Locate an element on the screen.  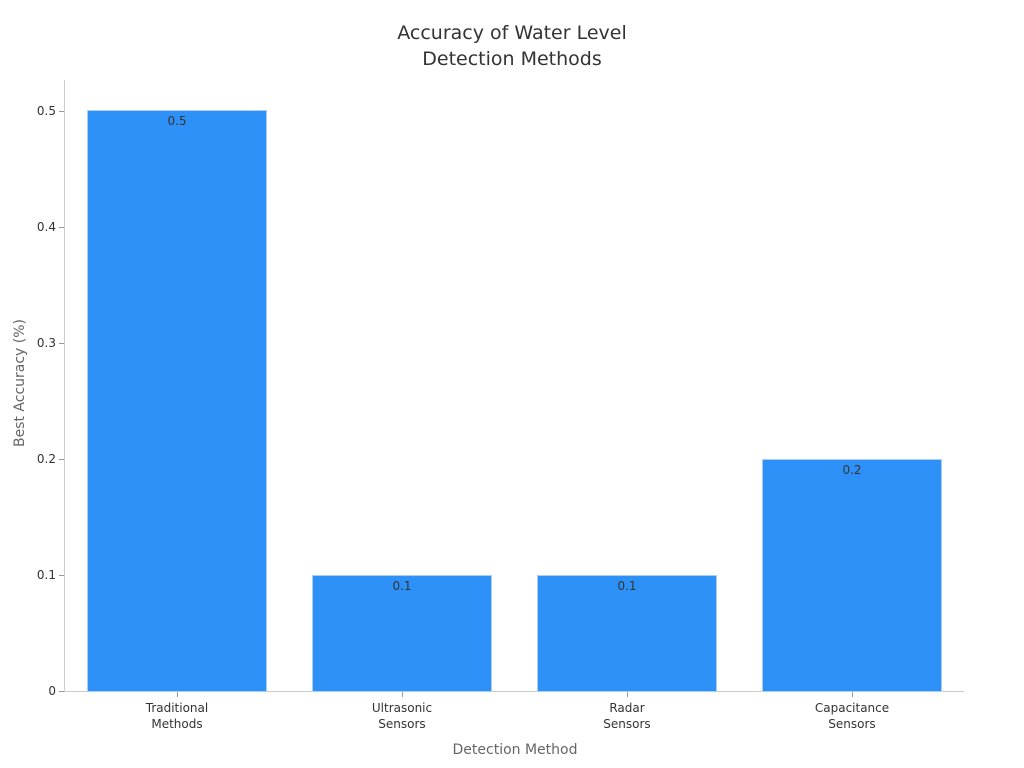
y-axis-line is located at coordinates (64, 386).